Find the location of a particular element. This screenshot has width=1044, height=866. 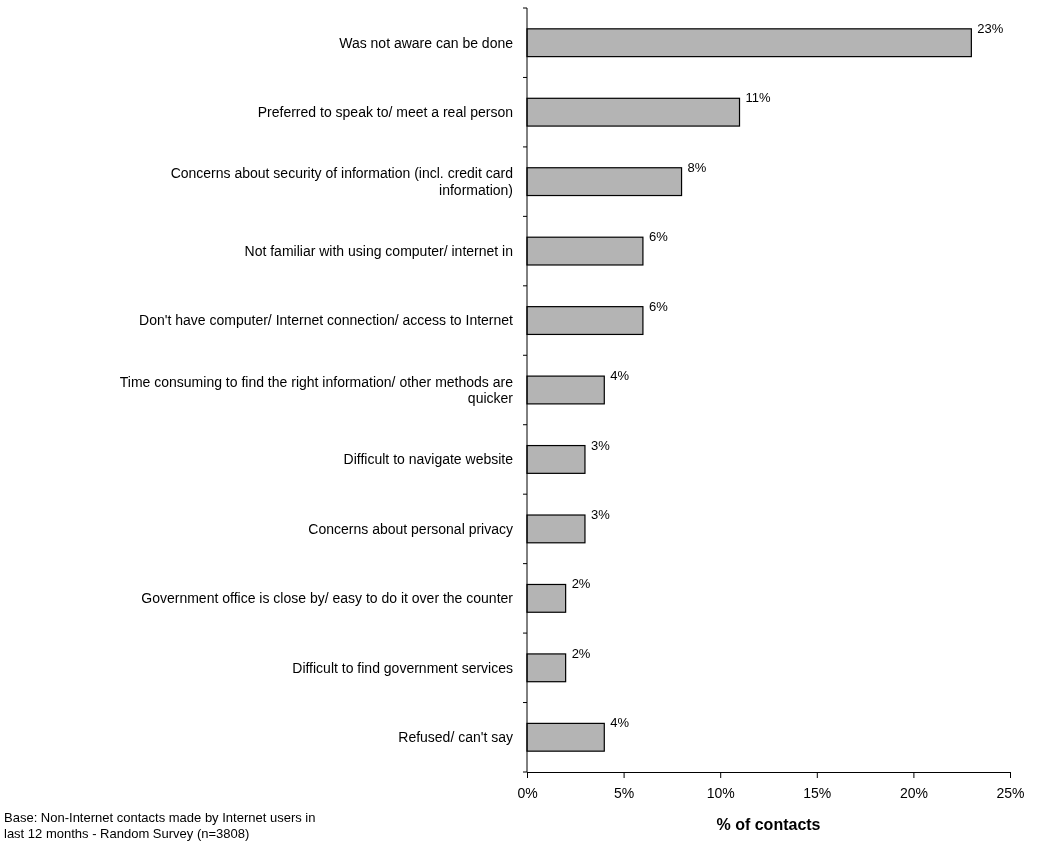

data-label: 8% is located at coordinates (697, 167).